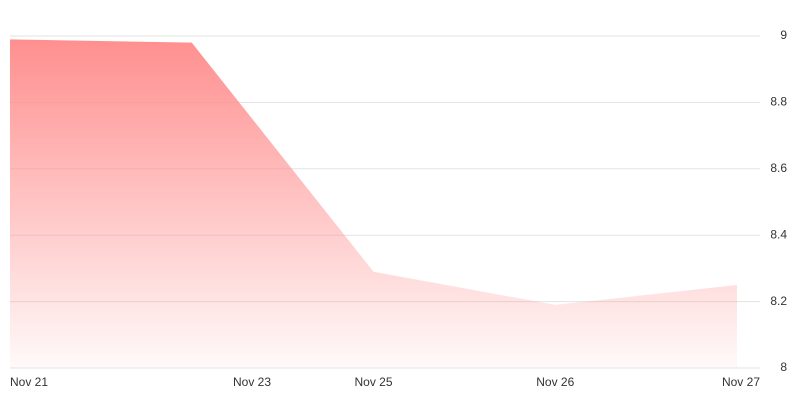  What do you see at coordinates (778, 168) in the screenshot?
I see `y-tick-label: 8.6` at bounding box center [778, 168].